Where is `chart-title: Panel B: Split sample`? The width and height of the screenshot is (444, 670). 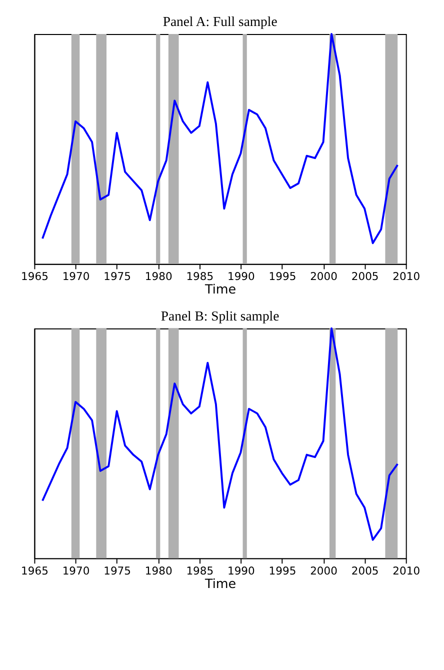
chart-title: Panel B: Split sample is located at coordinates (220, 316).